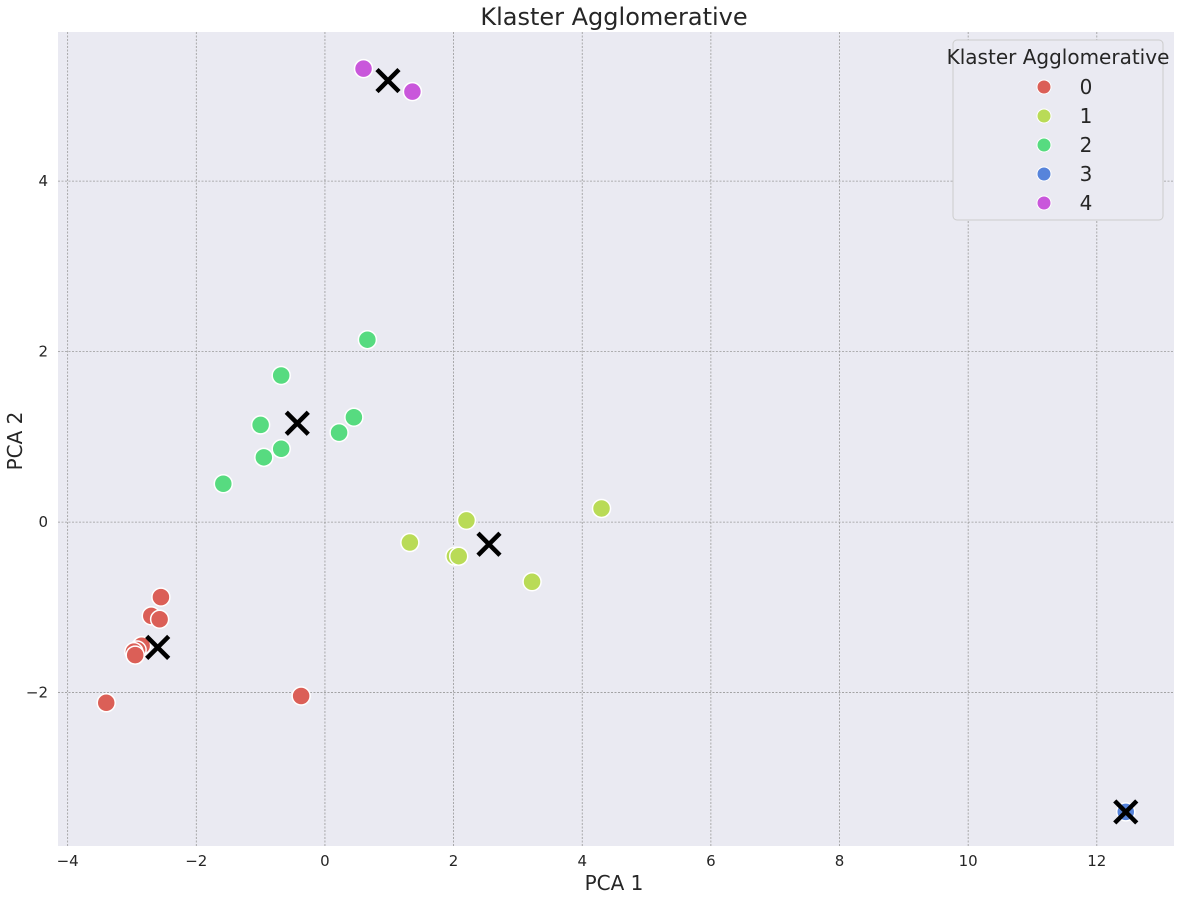  Describe the element at coordinates (968, 861) in the screenshot. I see `x-tick-label: 10` at that location.